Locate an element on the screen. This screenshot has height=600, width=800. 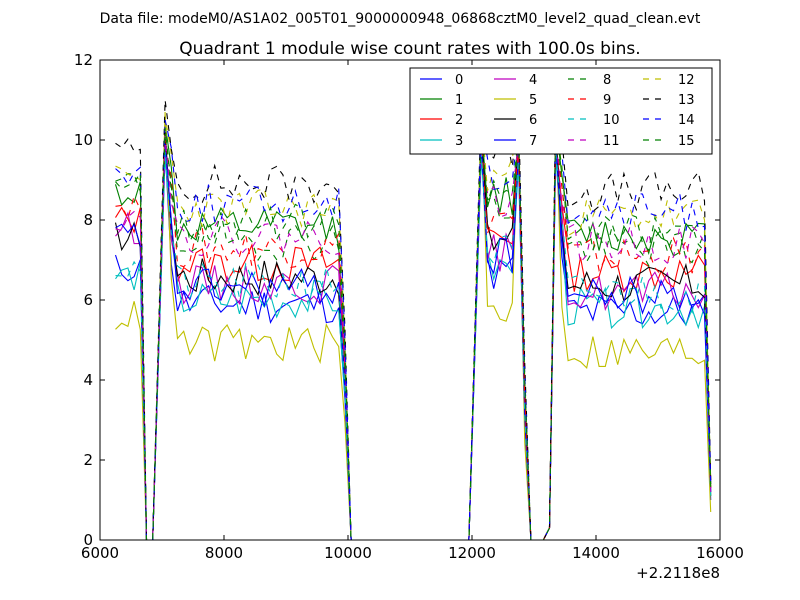
x-offset-label: +2.2118e8 is located at coordinates (678, 573).